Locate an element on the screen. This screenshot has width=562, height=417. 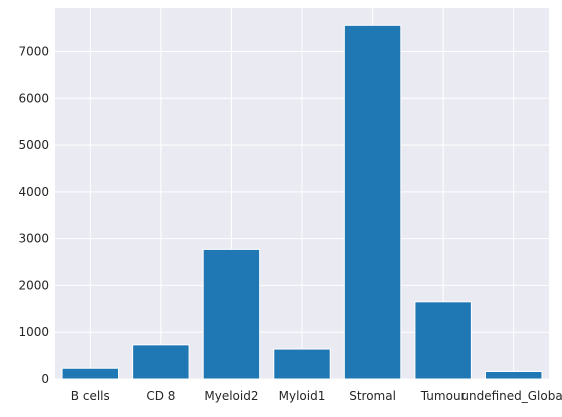
y-tick-label: 4000 is located at coordinates (33, 192).